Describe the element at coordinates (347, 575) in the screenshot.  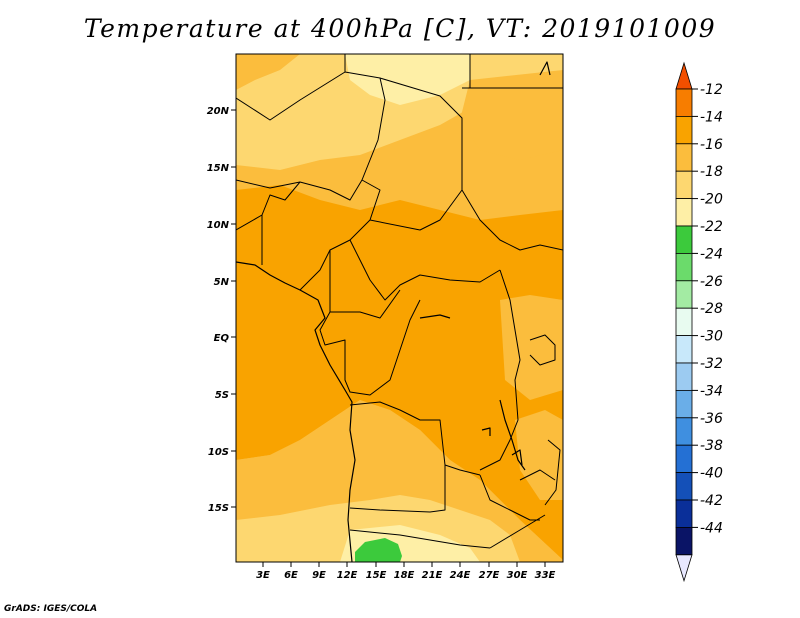
I see `lon-label: 12E` at that location.